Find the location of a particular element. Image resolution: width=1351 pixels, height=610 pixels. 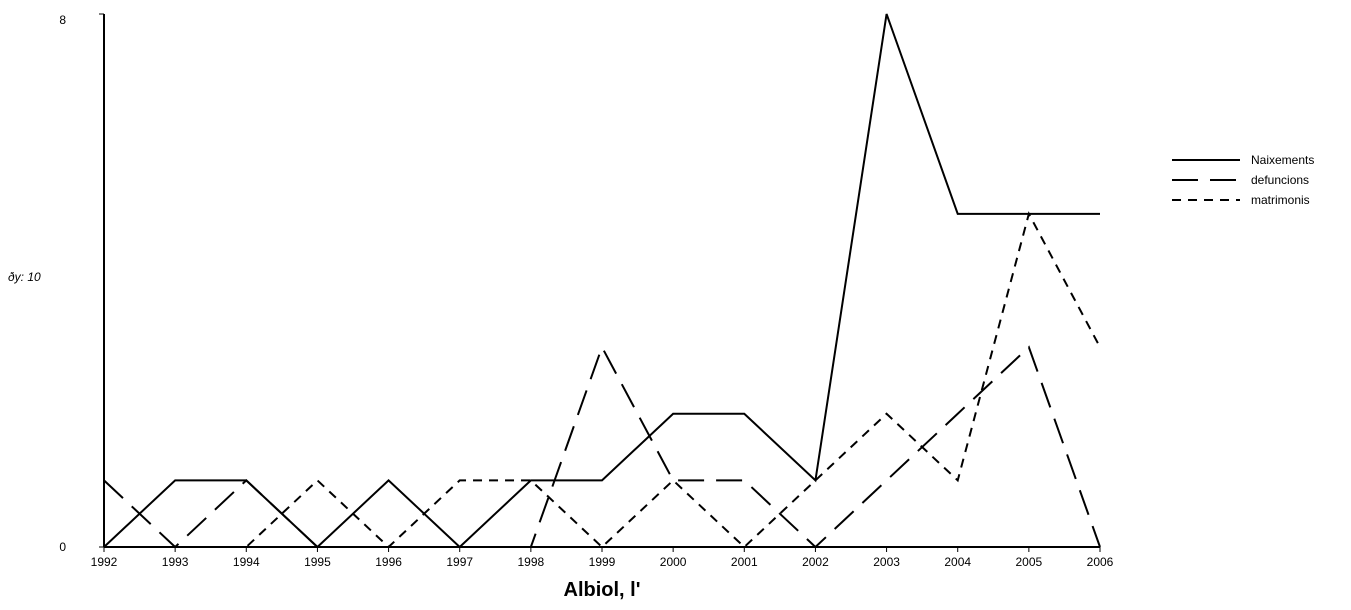

legend-label: Naixements is located at coordinates (1282, 160).